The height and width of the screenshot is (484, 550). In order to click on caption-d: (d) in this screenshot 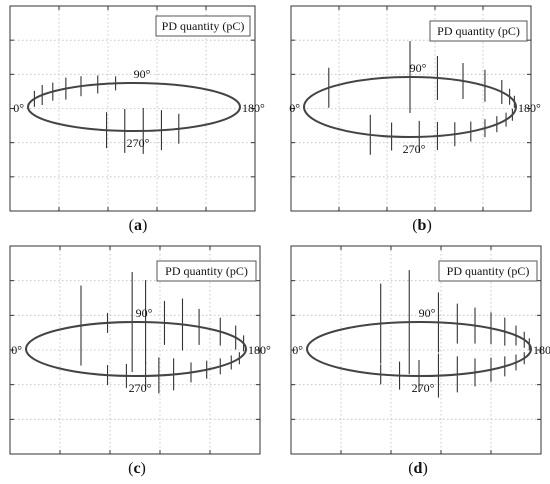, I will do `click(418, 468)`.